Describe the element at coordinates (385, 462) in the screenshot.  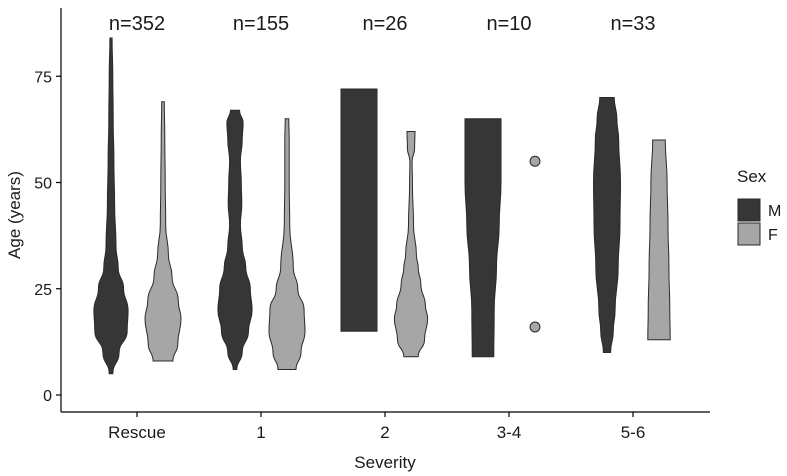
I see `x-axis-title: Severity` at that location.